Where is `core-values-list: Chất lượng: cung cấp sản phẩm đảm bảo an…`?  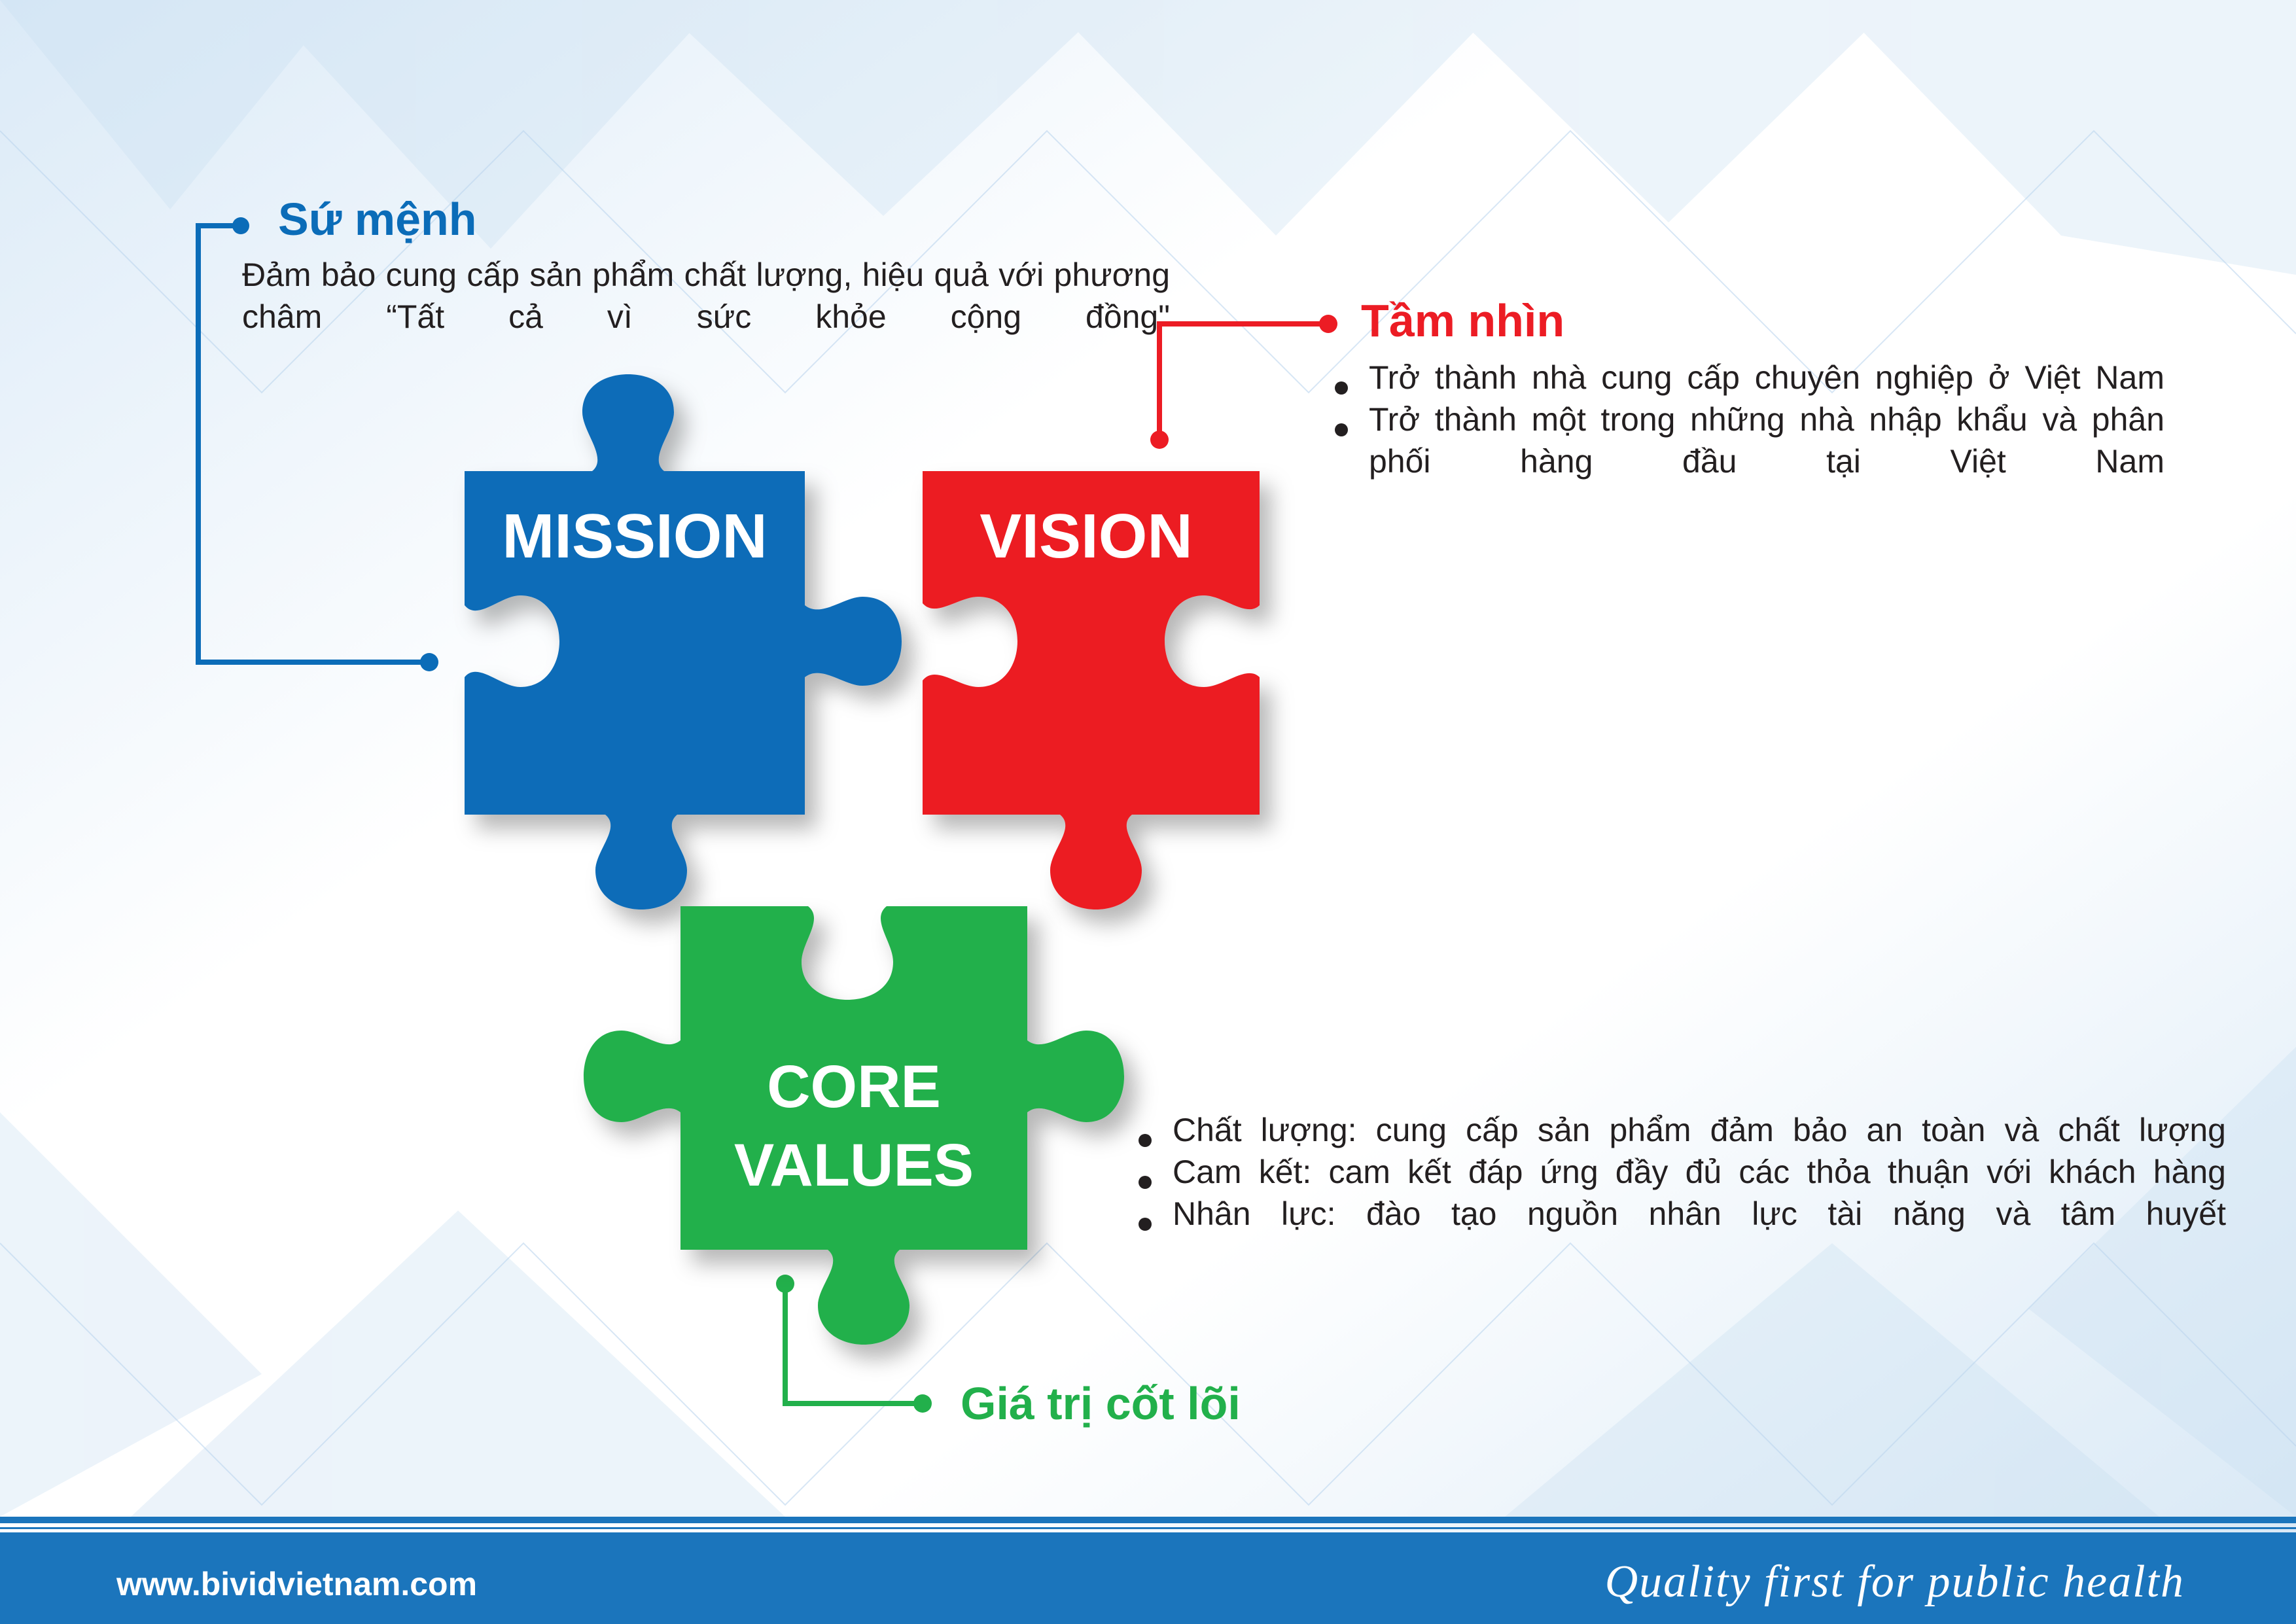
core-values-list: Chất lượng: cung cấp sản phẩm đảm bảo an… is located at coordinates (1683, 1172).